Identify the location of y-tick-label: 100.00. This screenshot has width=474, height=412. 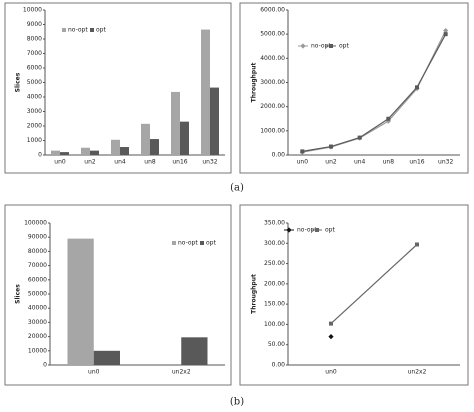
(274, 324).